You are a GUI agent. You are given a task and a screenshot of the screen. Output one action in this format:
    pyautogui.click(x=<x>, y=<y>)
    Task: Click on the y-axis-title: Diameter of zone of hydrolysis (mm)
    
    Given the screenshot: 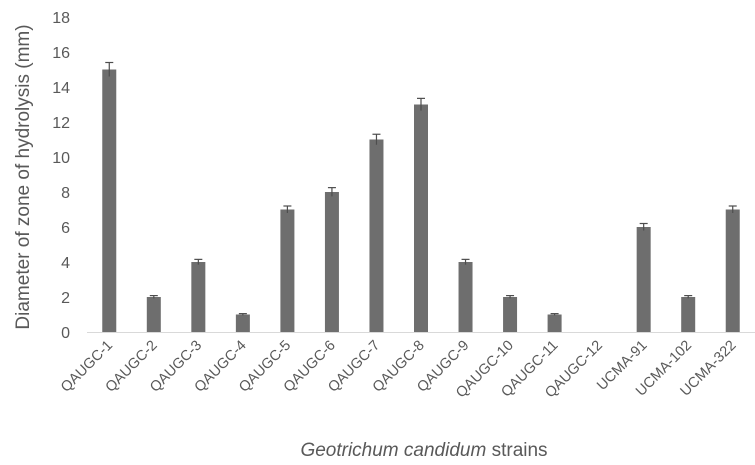 What is the action you would take?
    pyautogui.click(x=23, y=176)
    